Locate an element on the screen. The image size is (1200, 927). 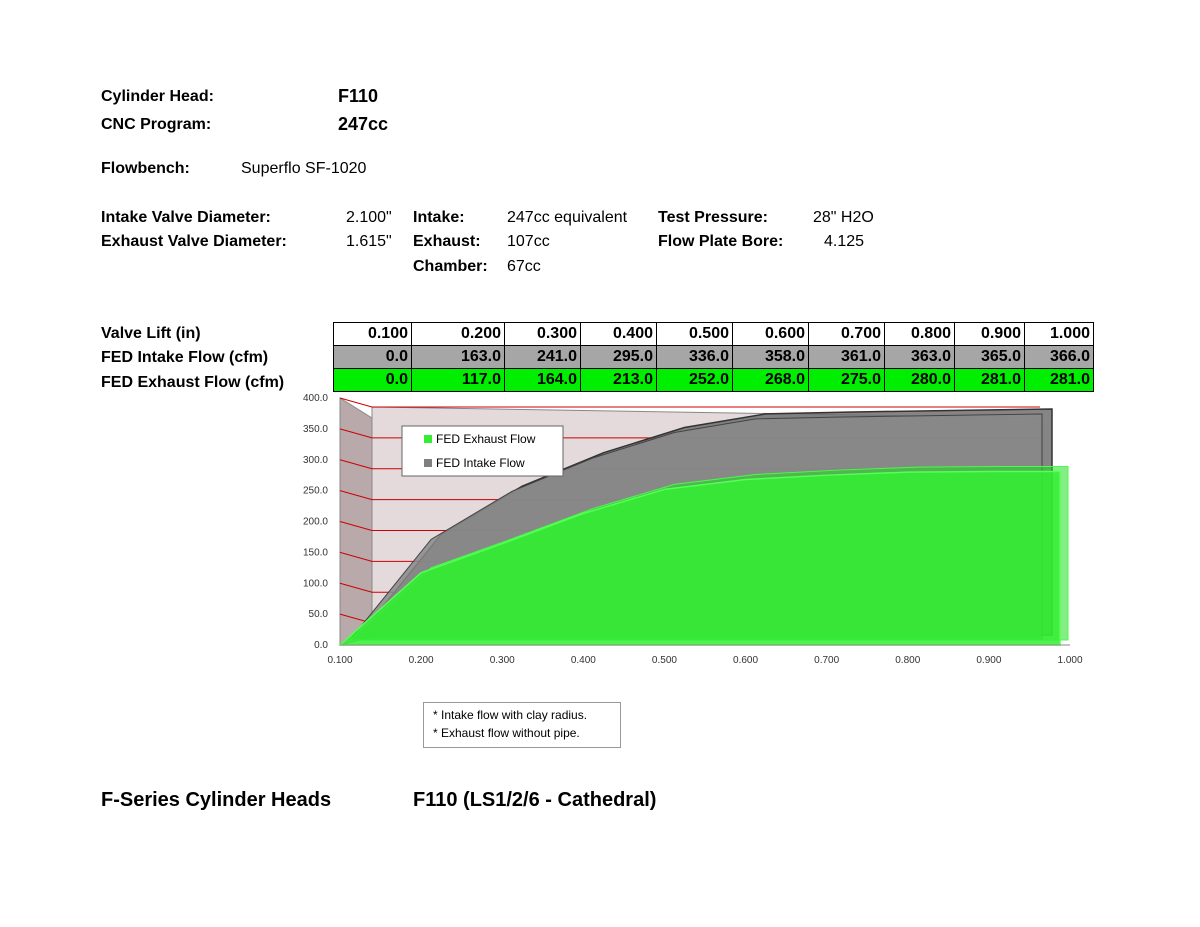
x-tick-label: 0.400 is located at coordinates (583, 660).